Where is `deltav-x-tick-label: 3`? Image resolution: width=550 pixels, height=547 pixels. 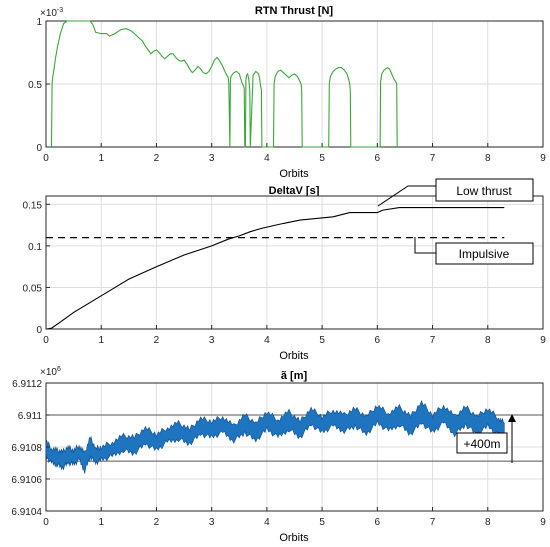 deltav-x-tick-label: 3 is located at coordinates (212, 340).